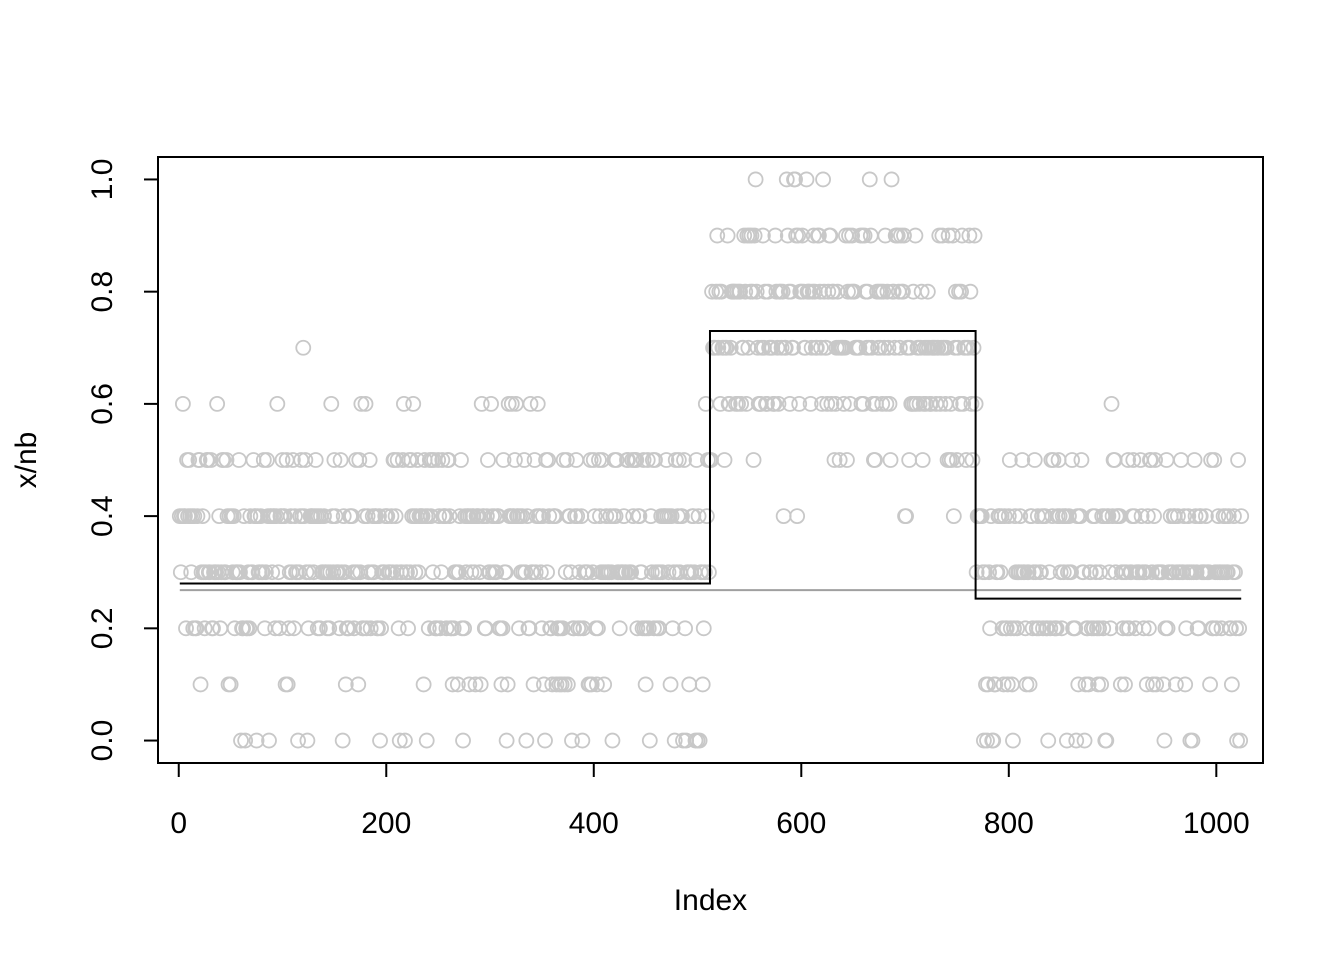 The width and height of the screenshot is (1344, 960). Describe the element at coordinates (710, 801) in the screenshot. I see `x-axis: 0 200 400 600 800 1000` at that location.